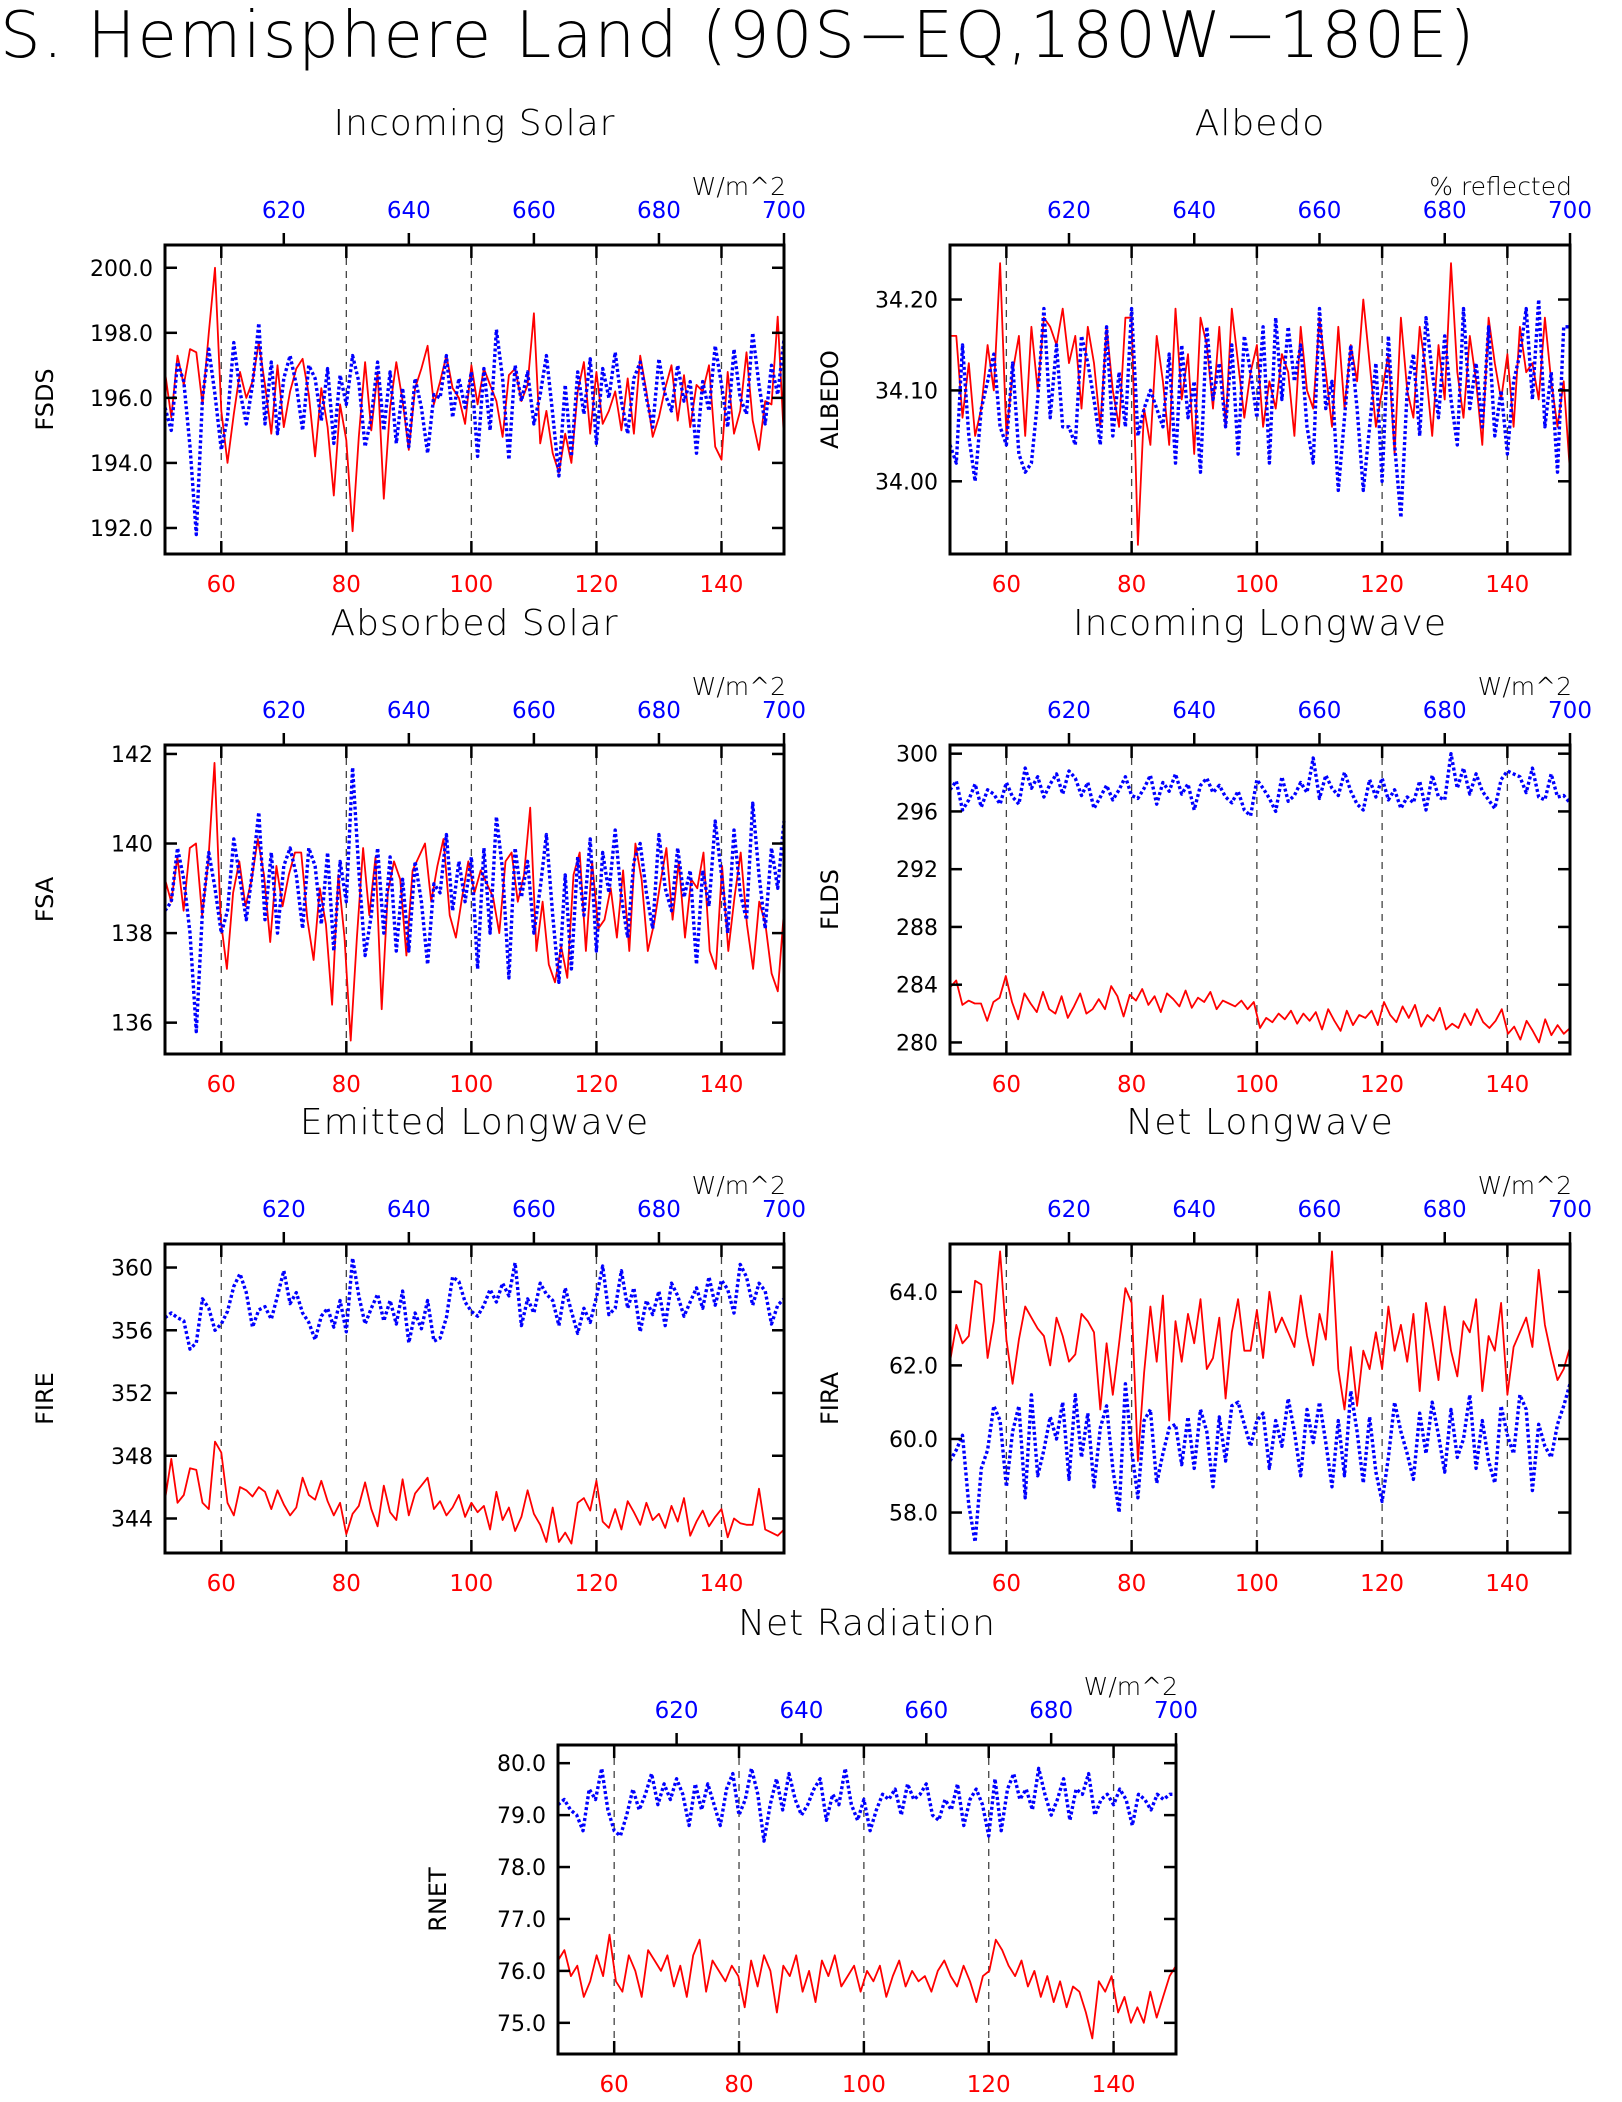  What do you see at coordinates (132, 1331) in the screenshot?
I see `y-tick-label: 356` at bounding box center [132, 1331].